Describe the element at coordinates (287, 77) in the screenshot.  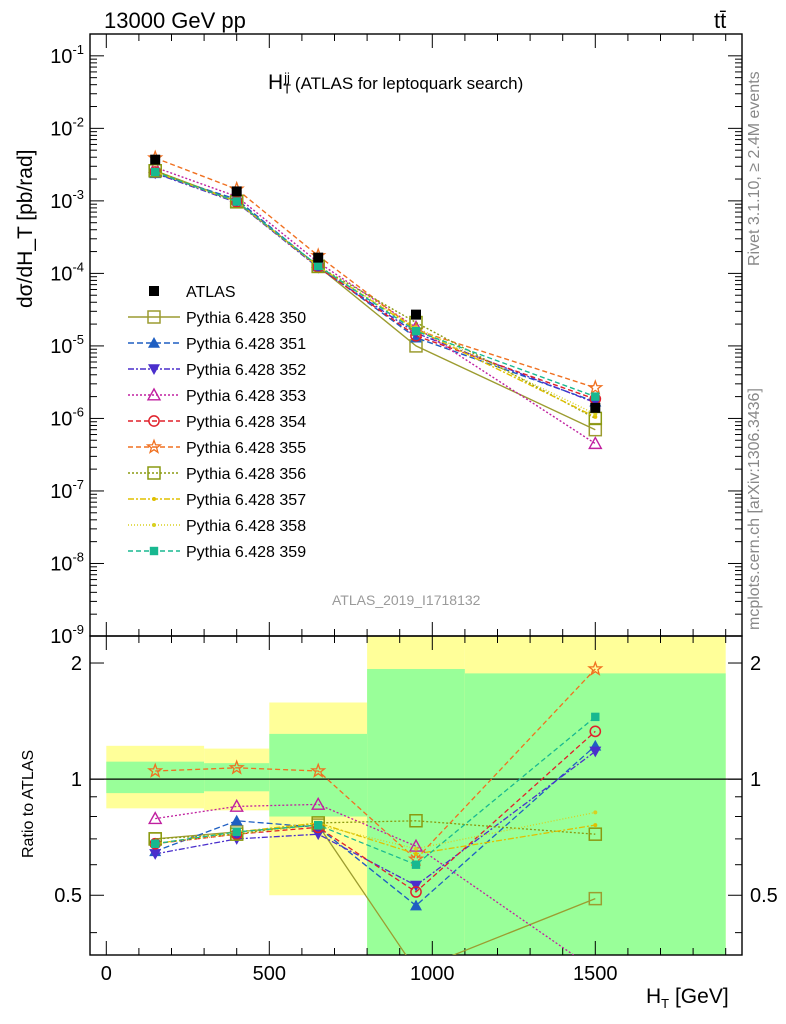
I see `plot-title-sup: jj` at that location.